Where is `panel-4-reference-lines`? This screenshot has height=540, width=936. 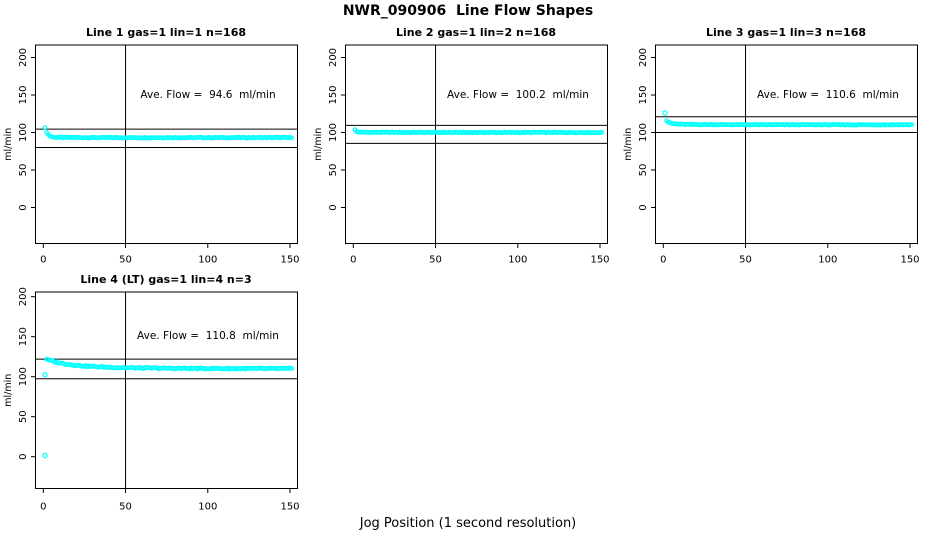 panel-4-reference-lines is located at coordinates (166, 390).